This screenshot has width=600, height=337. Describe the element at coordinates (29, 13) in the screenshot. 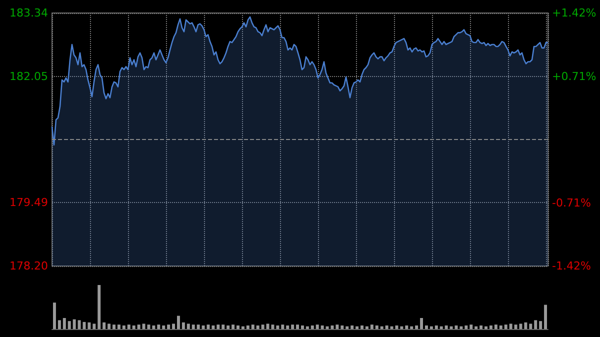

I see `y-tick-label: 183.34` at that location.